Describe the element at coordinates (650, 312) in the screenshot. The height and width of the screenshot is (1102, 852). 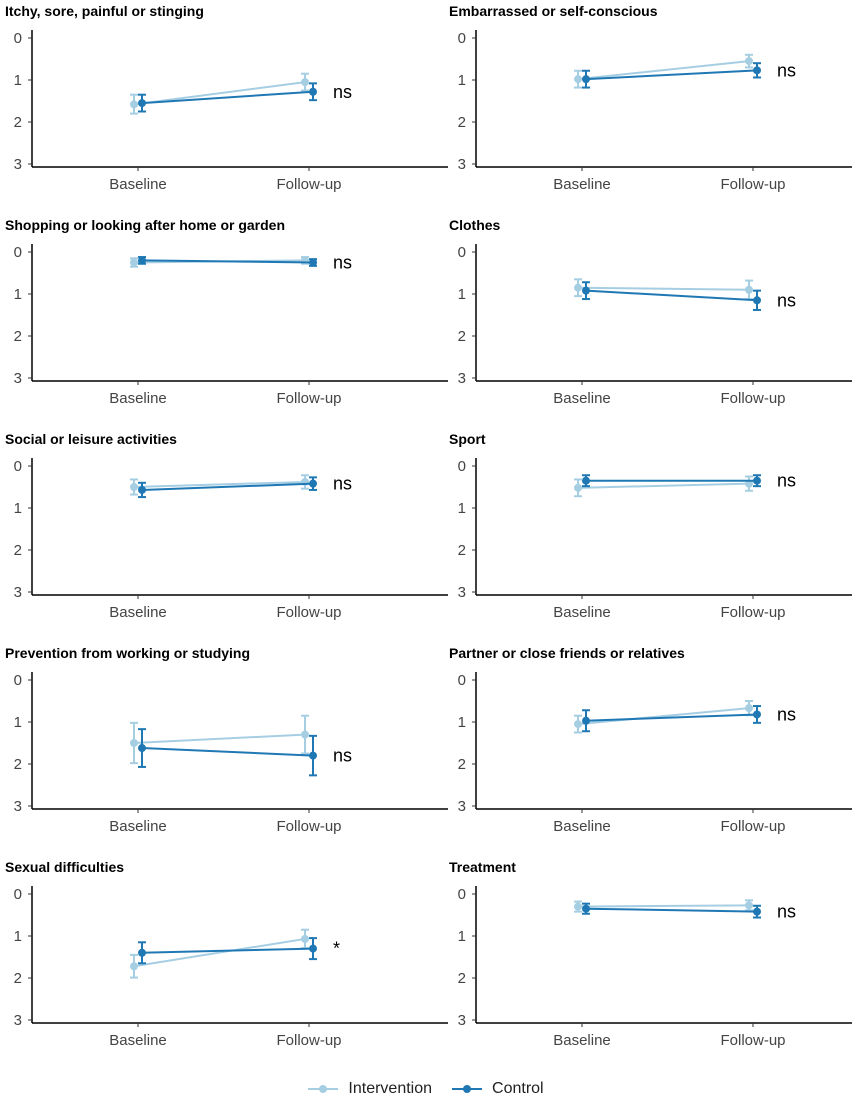
I see `panel-4: Clothes 0 1 2 3 Baseline Follow-up ns` at that location.